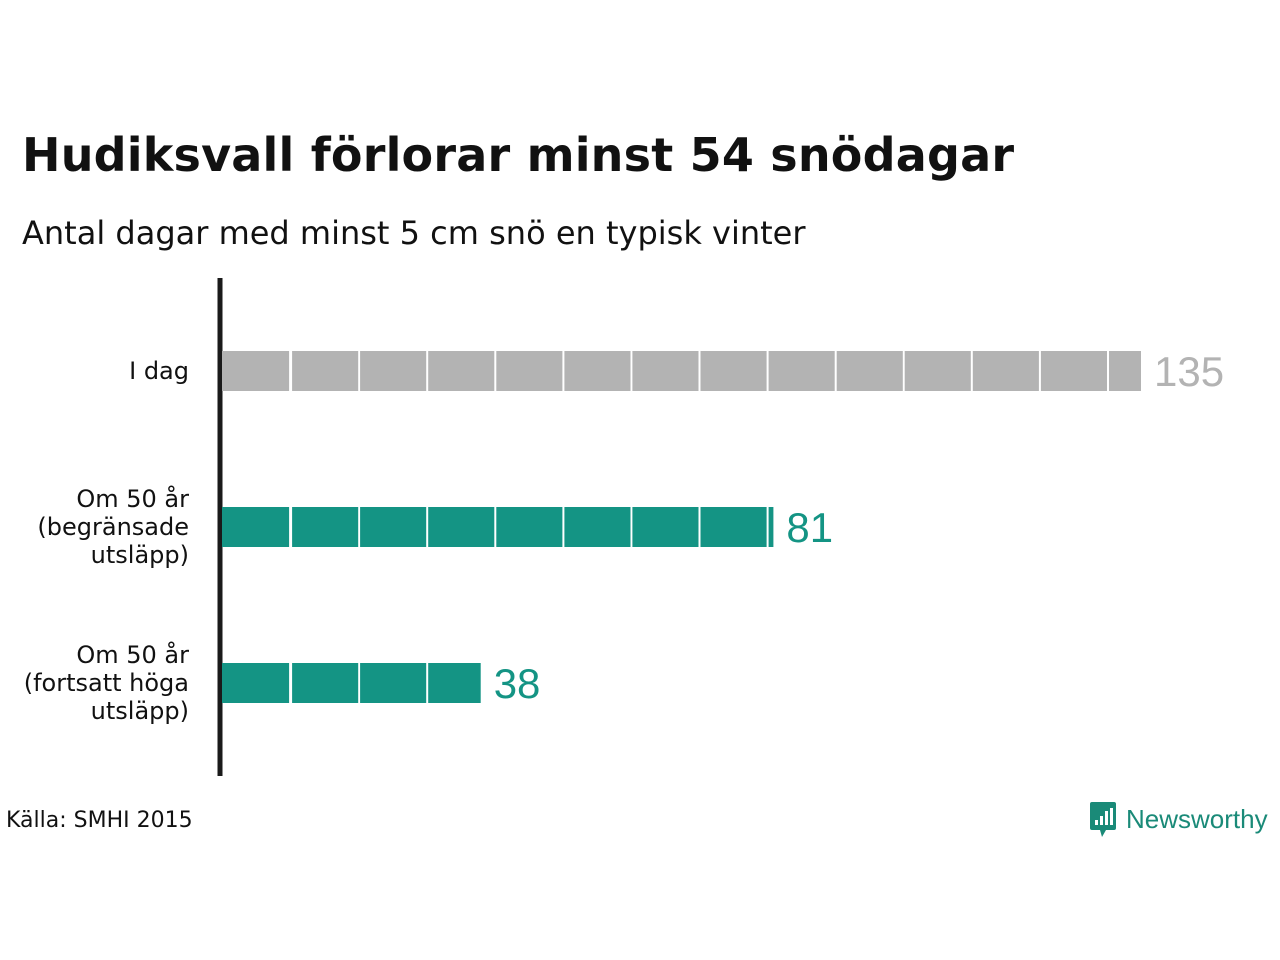 The image size is (1280, 960). What do you see at coordinates (809, 527) in the screenshot?
I see `value-label-1: 81` at bounding box center [809, 527].